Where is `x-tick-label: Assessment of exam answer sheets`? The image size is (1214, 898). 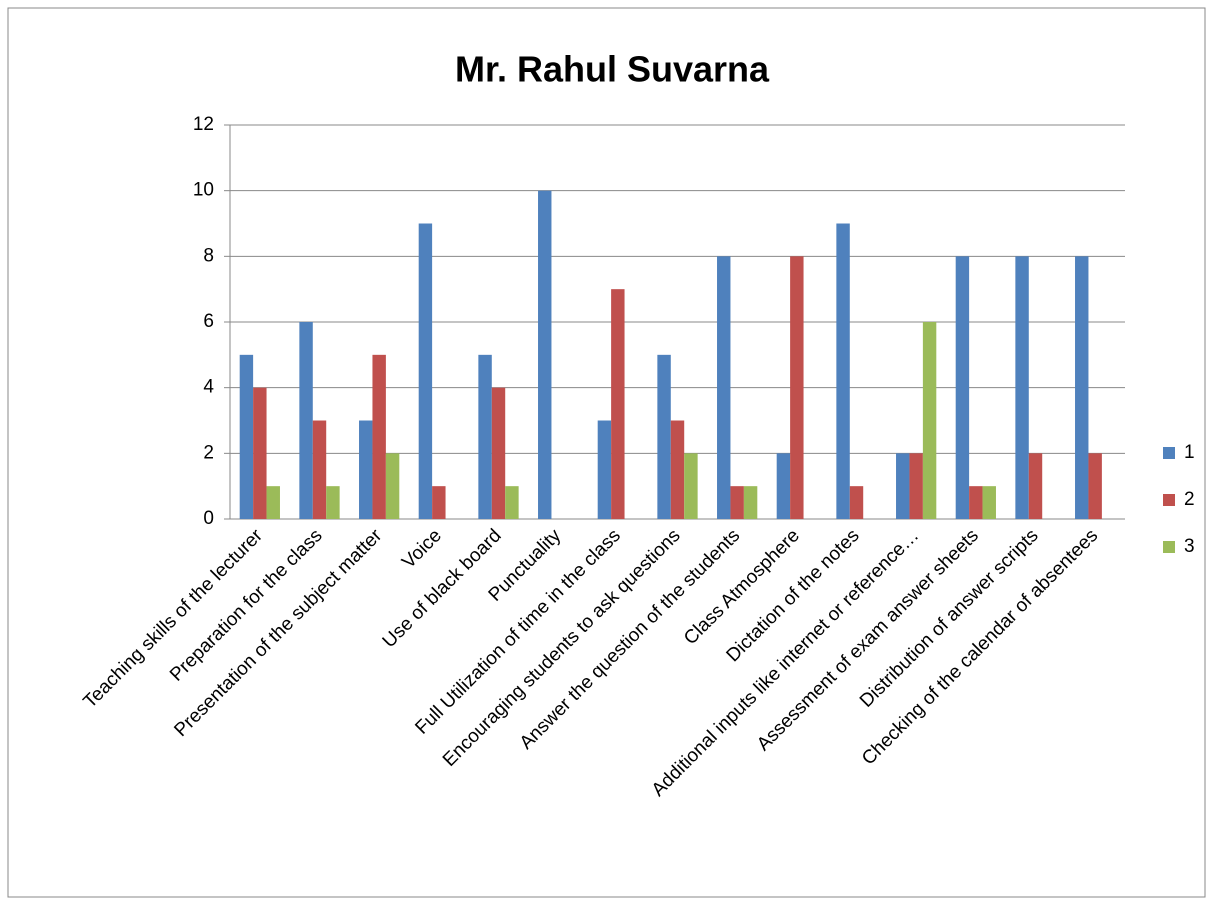
x-tick-label: Assessment of exam answer sheets is located at coordinates (868, 640).